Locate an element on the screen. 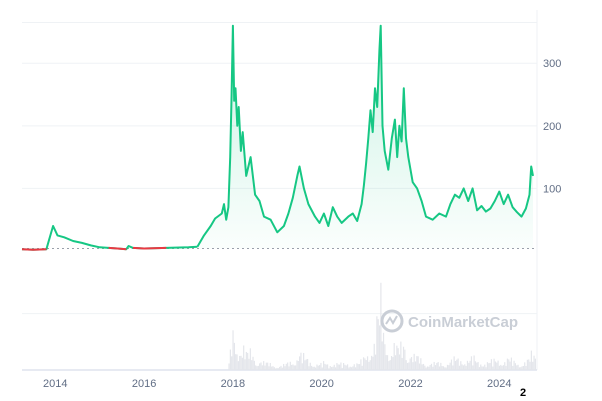 This screenshot has height=401, width=602. x-tick-label: 2018 is located at coordinates (233, 384).